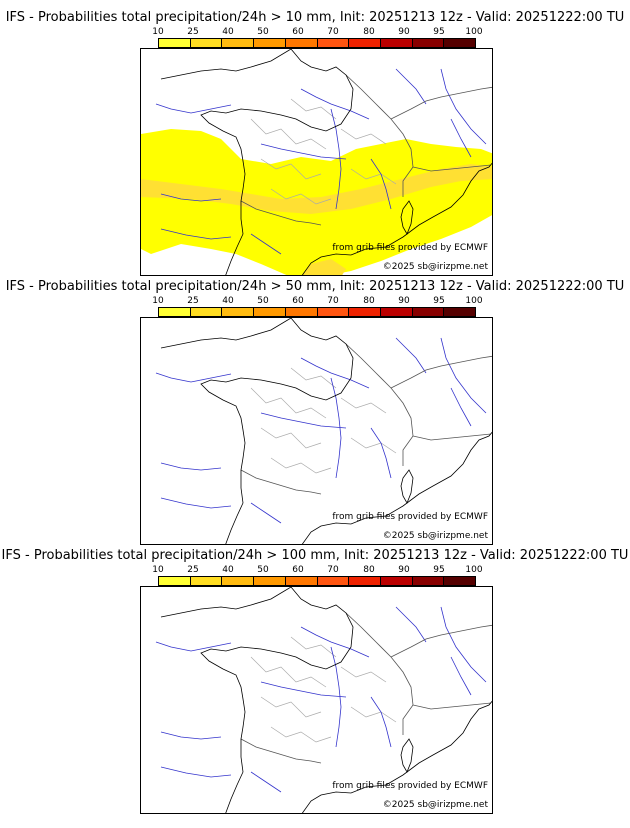  I want to click on legend-tick: 100, so click(474, 32).